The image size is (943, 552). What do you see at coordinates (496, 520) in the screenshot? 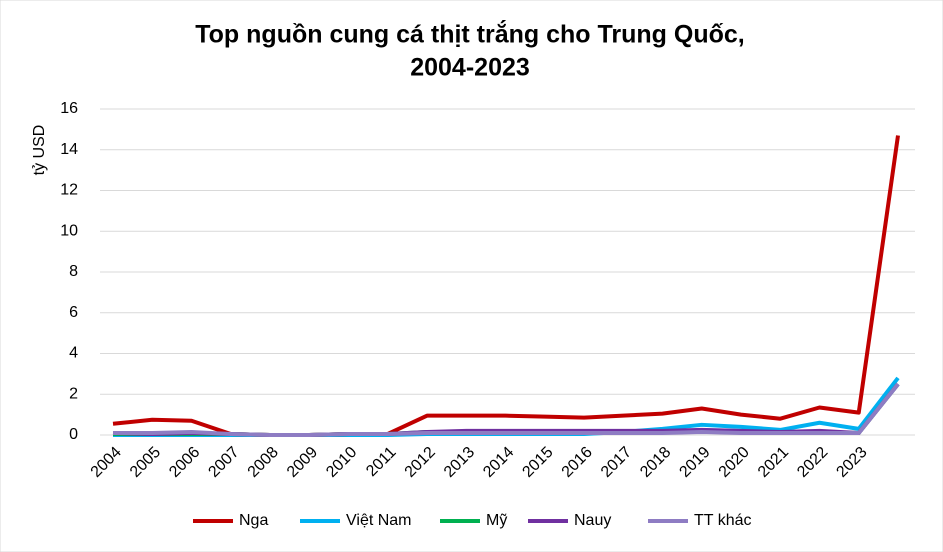
I see `legend-label: Mỹ` at bounding box center [496, 520].